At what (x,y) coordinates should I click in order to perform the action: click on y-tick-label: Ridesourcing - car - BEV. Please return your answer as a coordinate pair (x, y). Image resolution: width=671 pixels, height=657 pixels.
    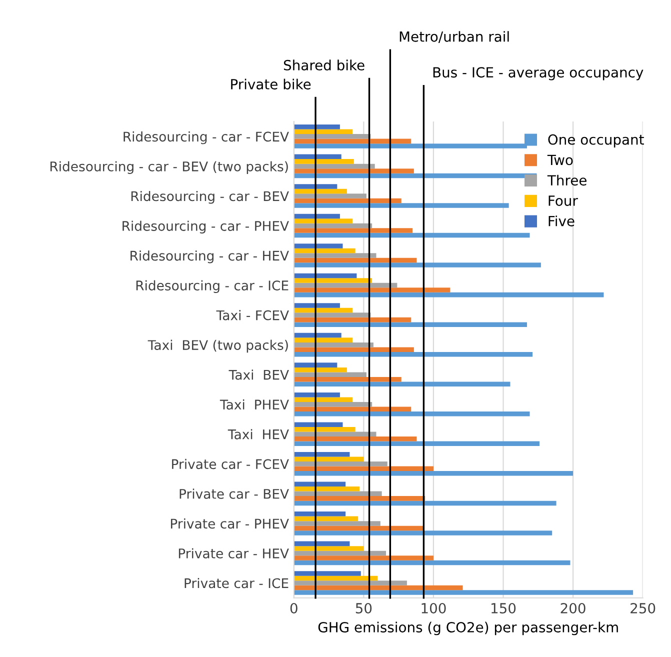
    Looking at the image, I should click on (210, 197).